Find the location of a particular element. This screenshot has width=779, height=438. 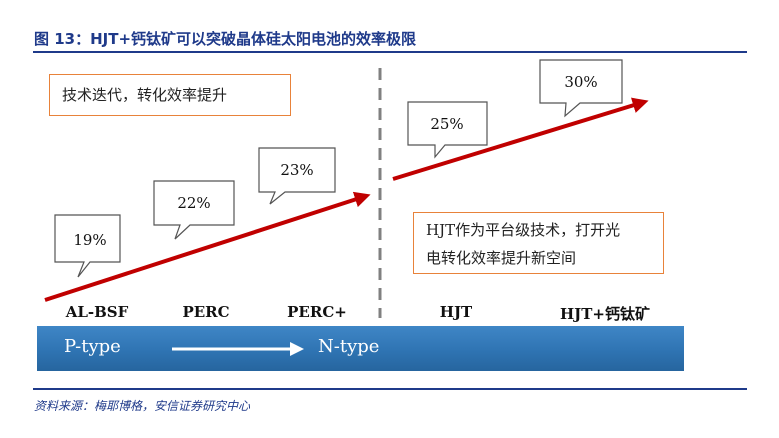

callout-hjt-value: 25% is located at coordinates (446, 124).